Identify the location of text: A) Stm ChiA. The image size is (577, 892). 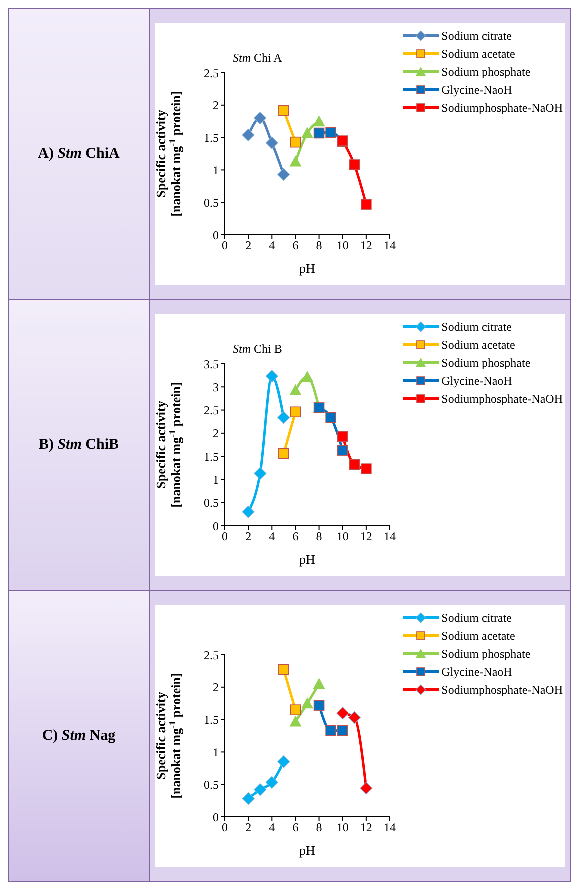
(79, 154).